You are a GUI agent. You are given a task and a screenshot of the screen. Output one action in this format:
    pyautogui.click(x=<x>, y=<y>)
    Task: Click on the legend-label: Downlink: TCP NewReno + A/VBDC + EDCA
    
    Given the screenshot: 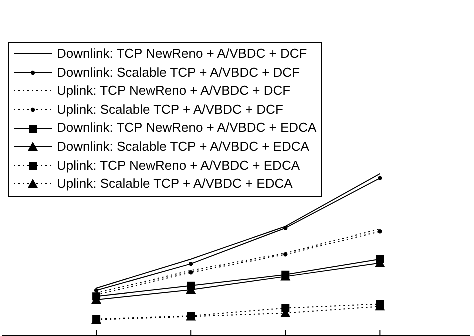 What is the action you would take?
    pyautogui.click(x=187, y=128)
    